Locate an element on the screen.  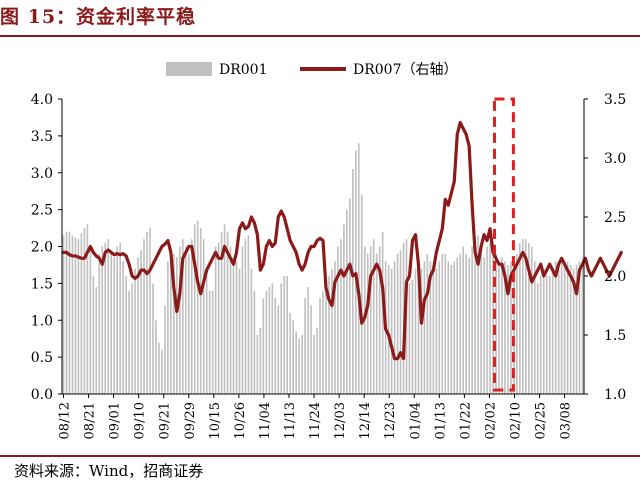
left-tick-label: 2.5 is located at coordinates (42, 211).